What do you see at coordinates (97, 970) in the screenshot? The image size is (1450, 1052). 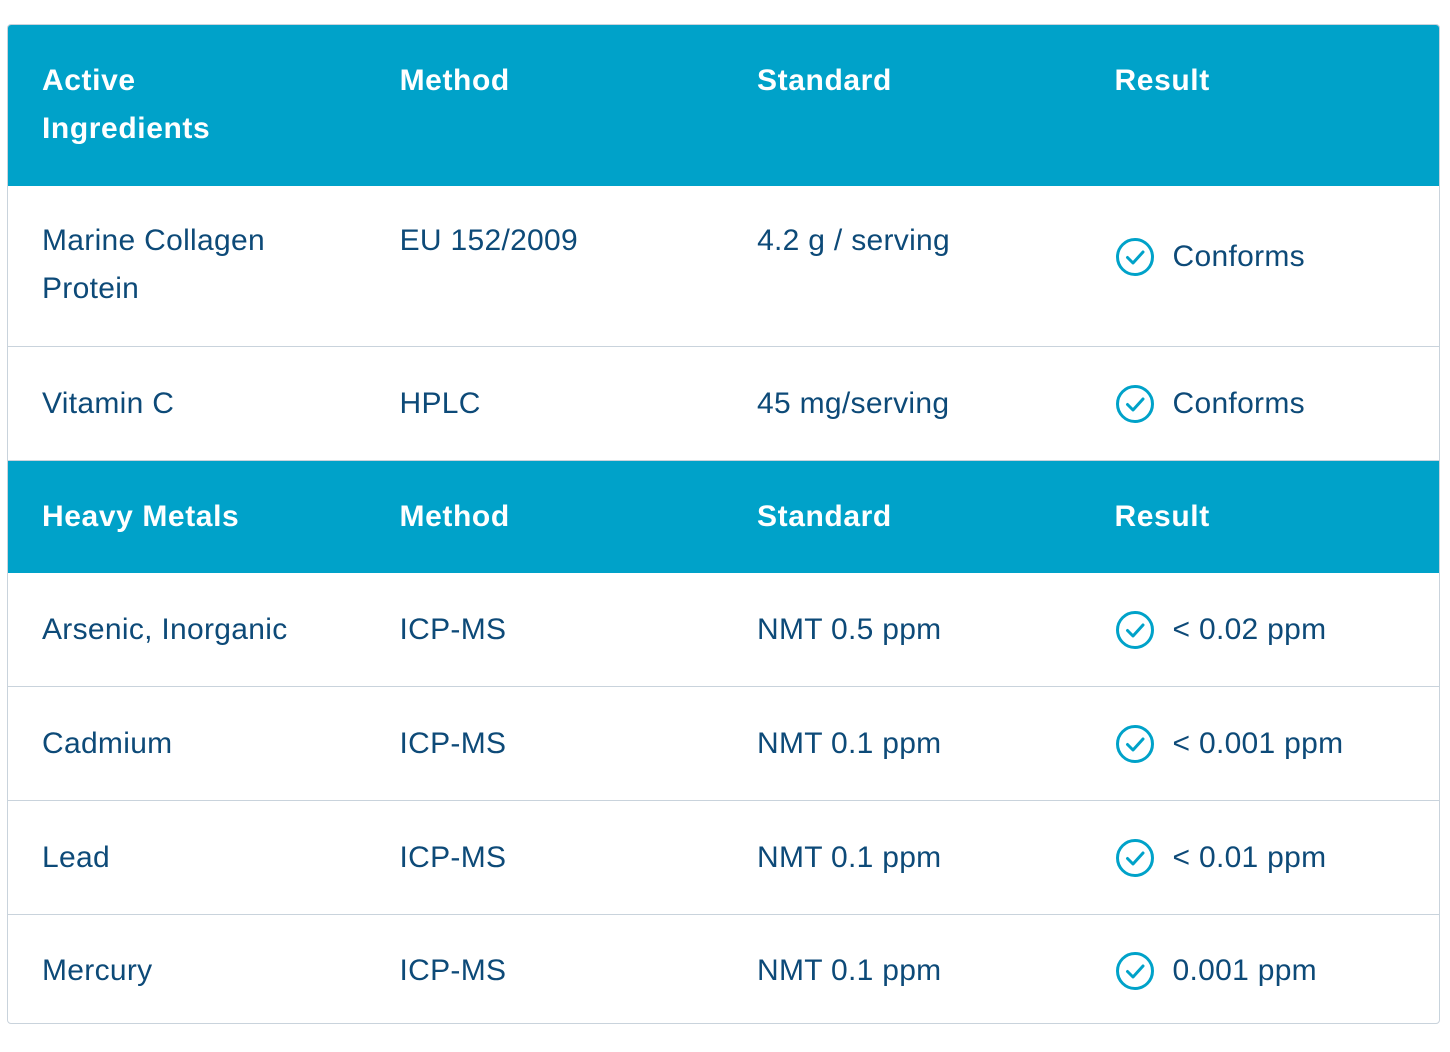 I see `metal-name: Mercury` at bounding box center [97, 970].